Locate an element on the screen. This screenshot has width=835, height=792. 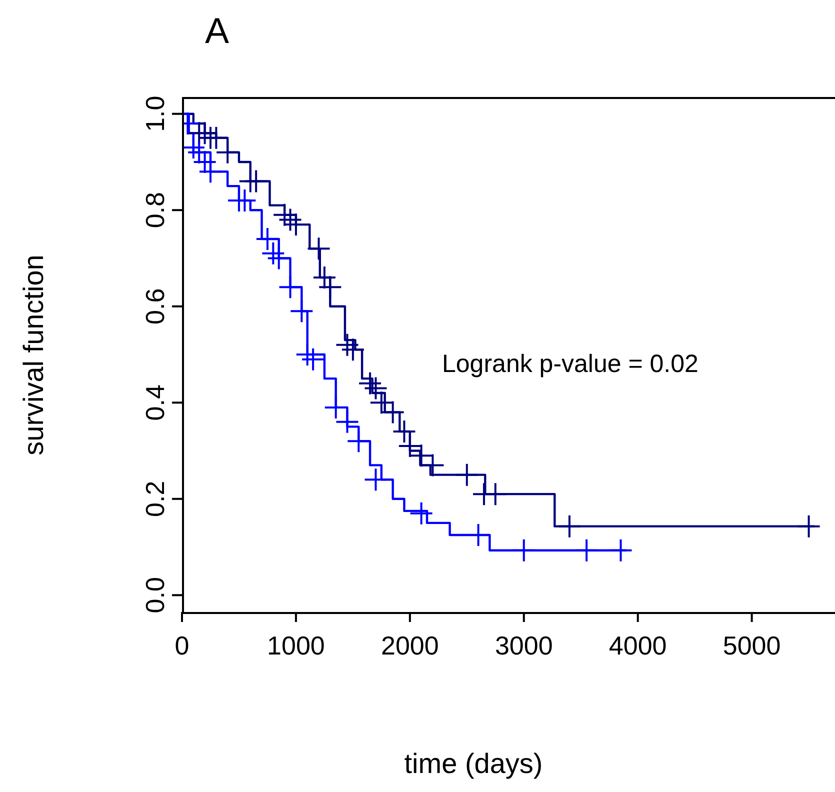
y-tick-label: 0.6 is located at coordinates (155, 306).